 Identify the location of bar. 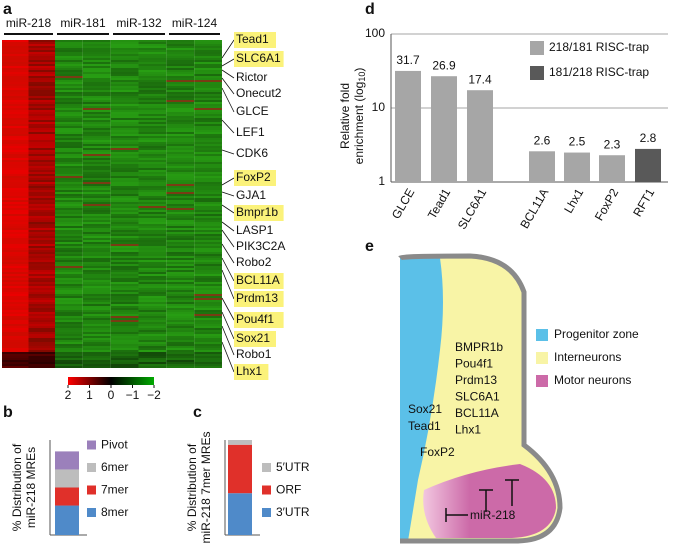
(648, 165).